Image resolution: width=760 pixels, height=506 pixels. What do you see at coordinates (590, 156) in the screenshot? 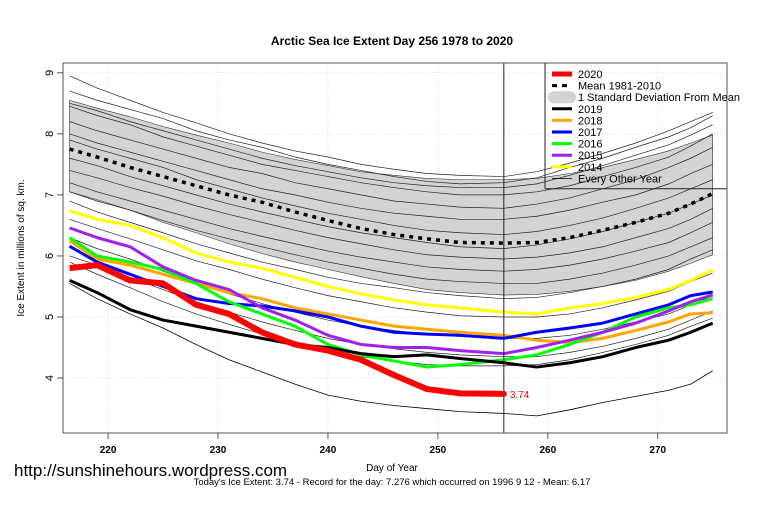
I see `legend-label: 2015` at bounding box center [590, 156].